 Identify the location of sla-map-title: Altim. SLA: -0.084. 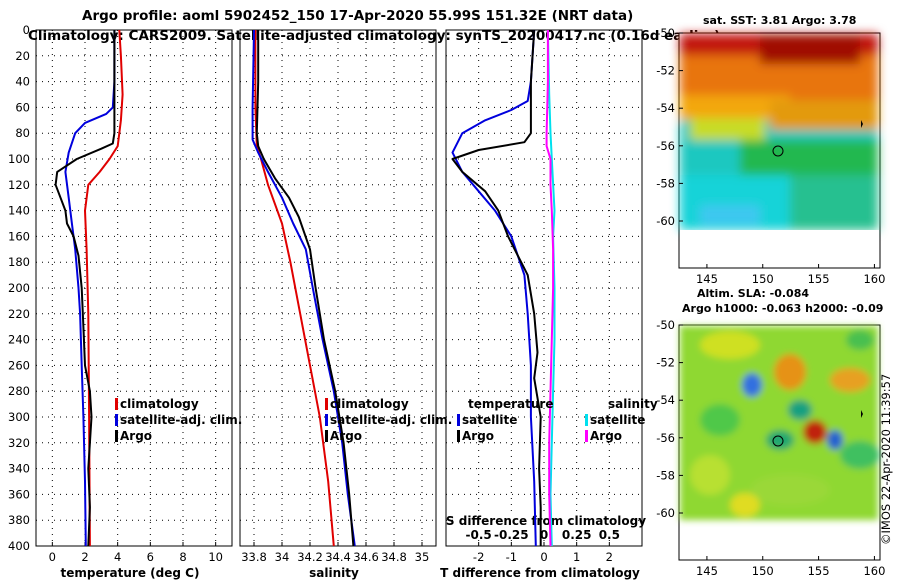
(753, 293).